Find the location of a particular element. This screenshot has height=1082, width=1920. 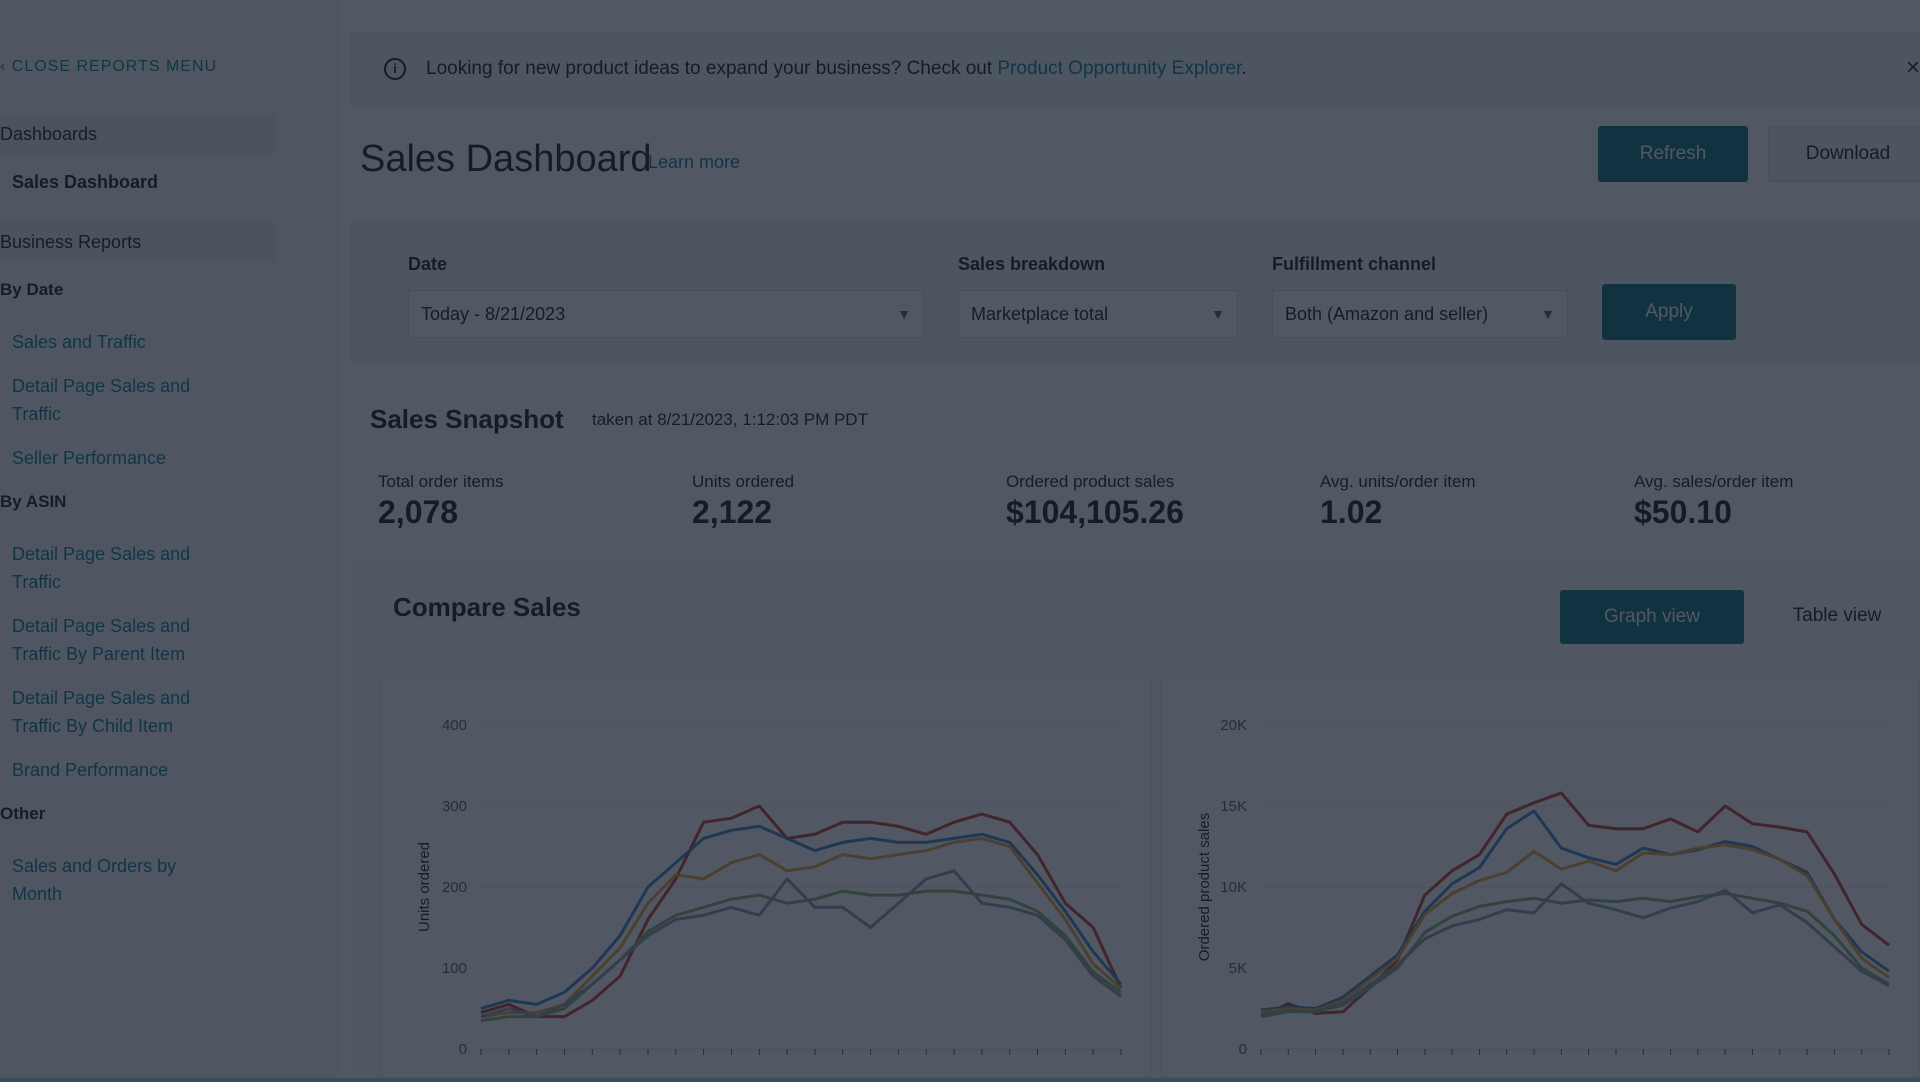

y-tick-label: 20K is located at coordinates (1233, 725).